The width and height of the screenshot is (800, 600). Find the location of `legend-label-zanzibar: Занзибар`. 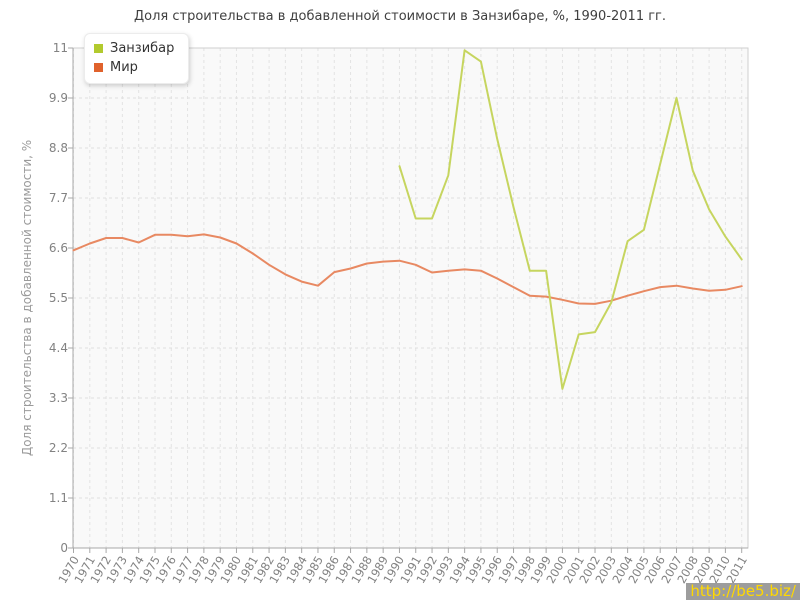

legend-label-zanzibar: Занзибар is located at coordinates (142, 48).